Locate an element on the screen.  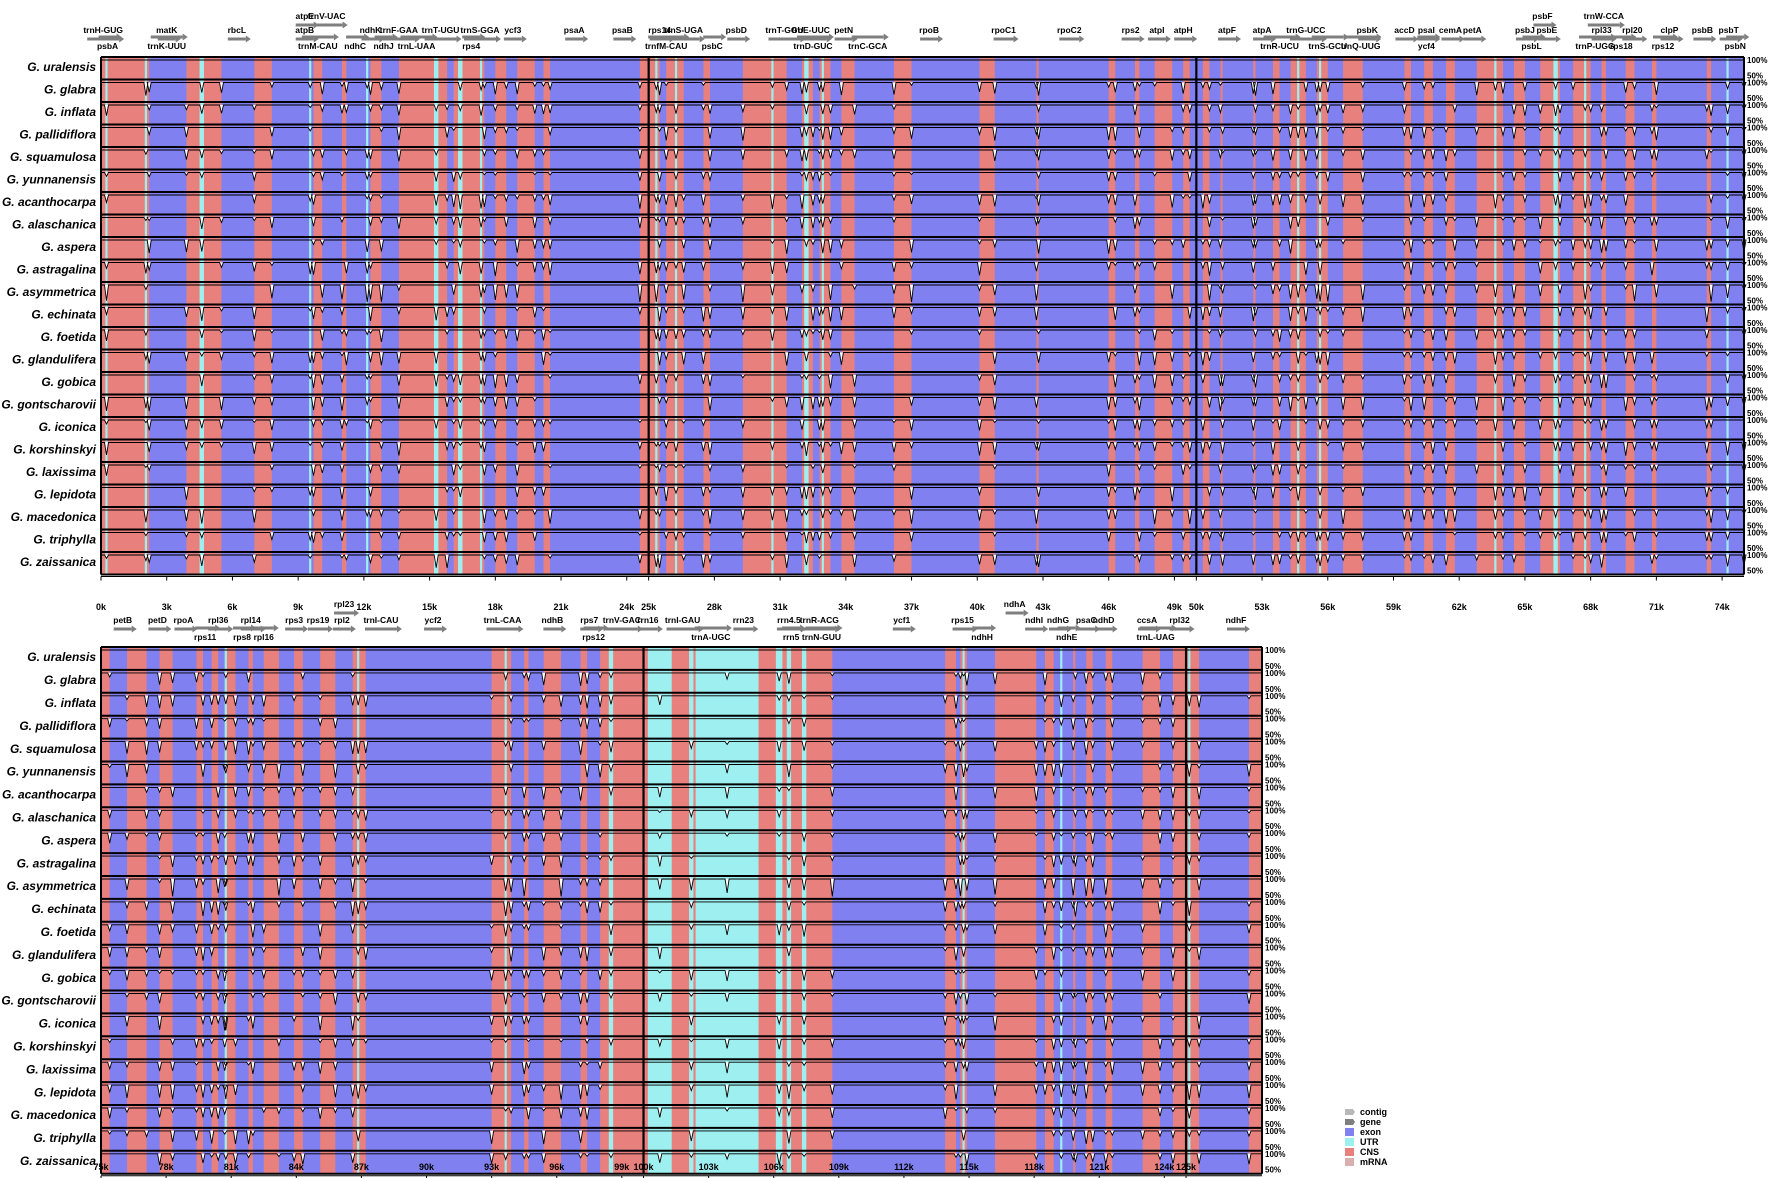
gene-label: ycf1 is located at coordinates (901, 620).